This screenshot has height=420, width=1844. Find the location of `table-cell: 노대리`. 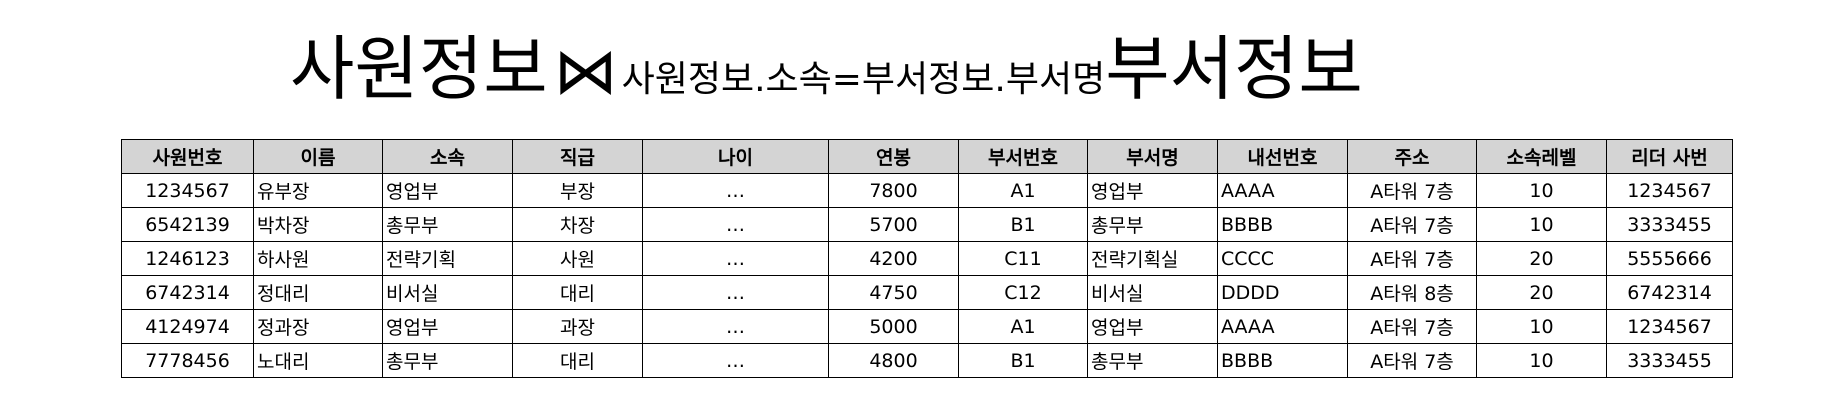

table-cell: 노대리 is located at coordinates (318, 360).